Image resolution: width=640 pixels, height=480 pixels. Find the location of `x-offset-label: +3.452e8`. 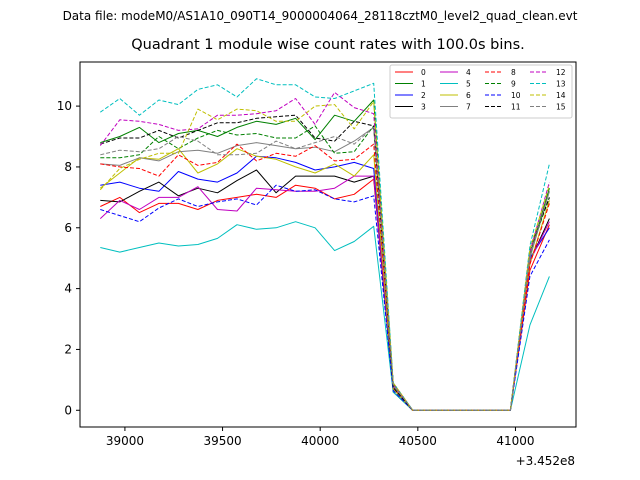

x-offset-label: +3.452e8 is located at coordinates (545, 461).